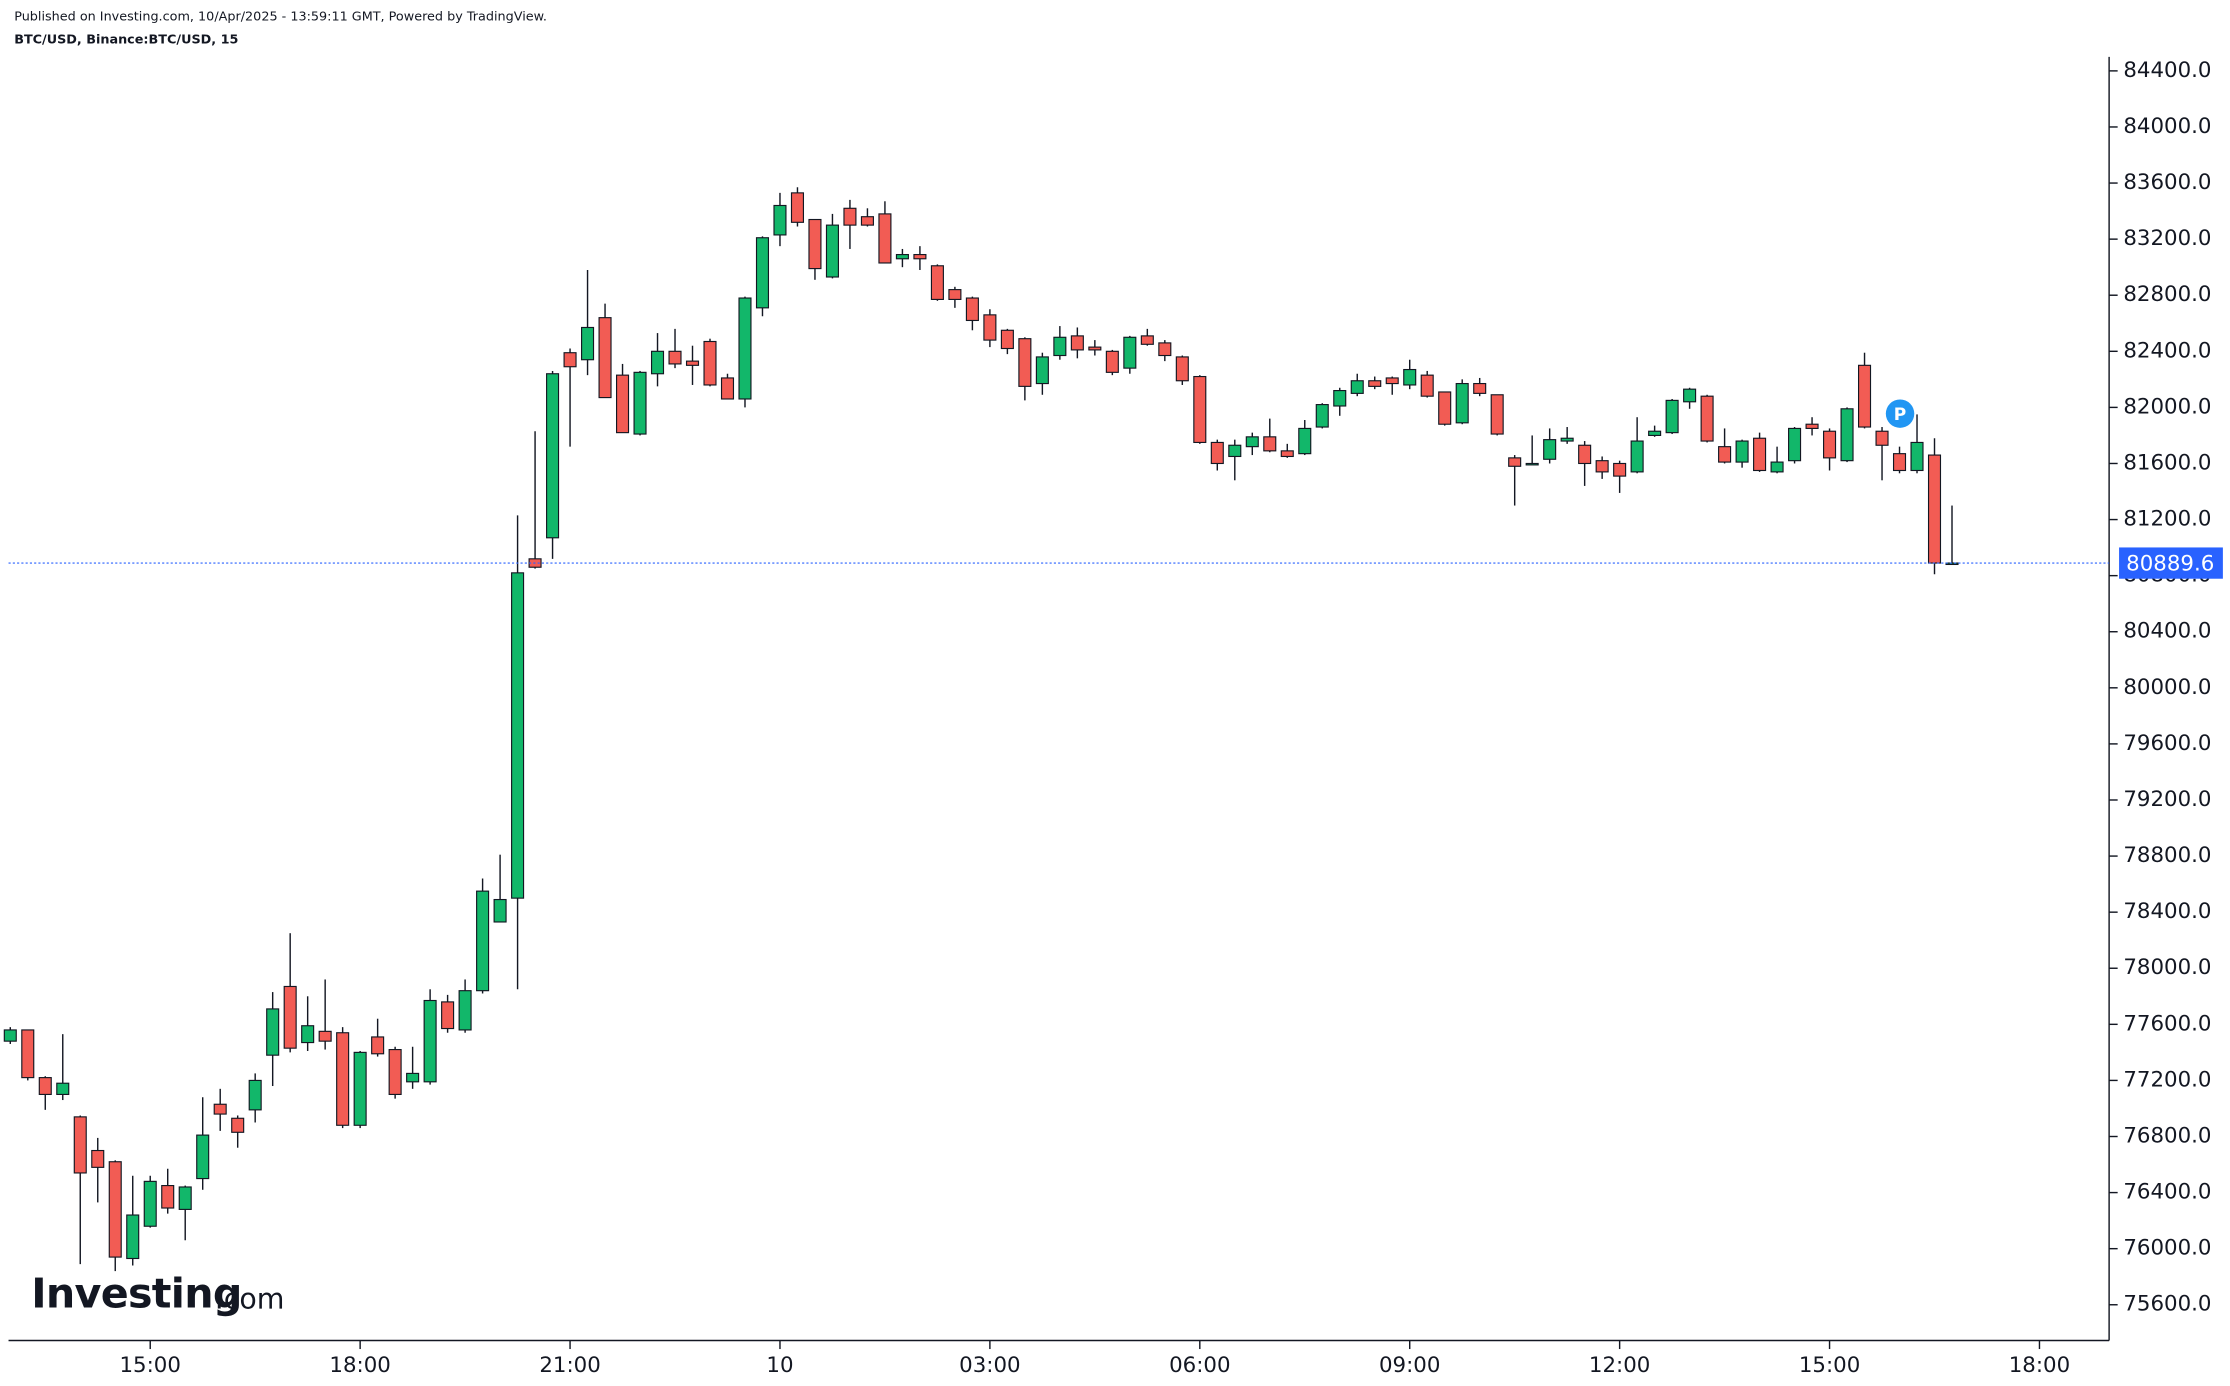 Image resolution: width=2230 pixels, height=1386 pixels. I want to click on y-tick-label: 76400.0, so click(2167, 1192).